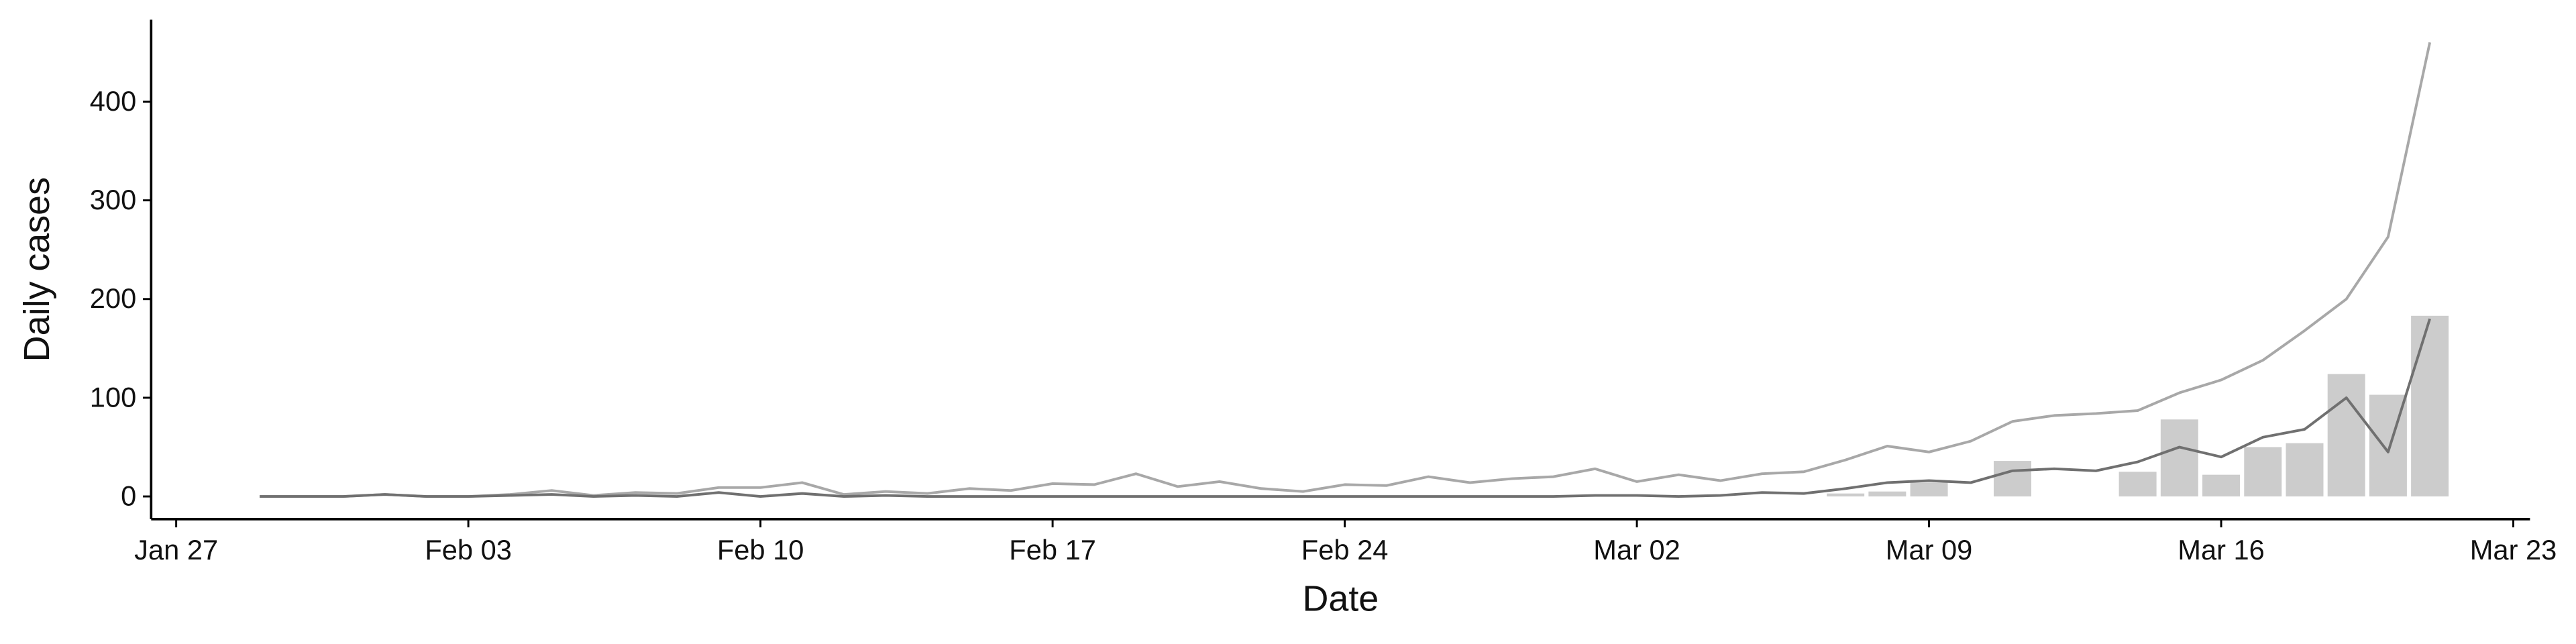  I want to click on x-tick-label: Mar 02, so click(1636, 550).